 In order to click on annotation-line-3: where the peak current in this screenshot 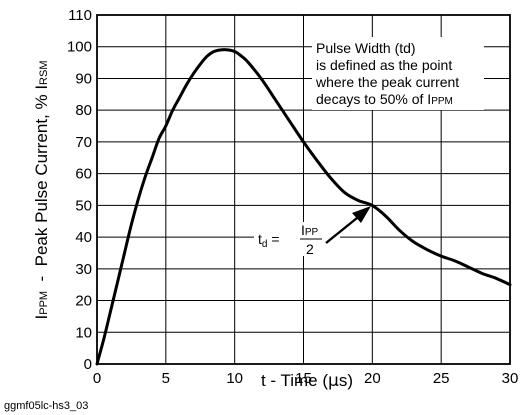, I will do `click(387, 82)`.